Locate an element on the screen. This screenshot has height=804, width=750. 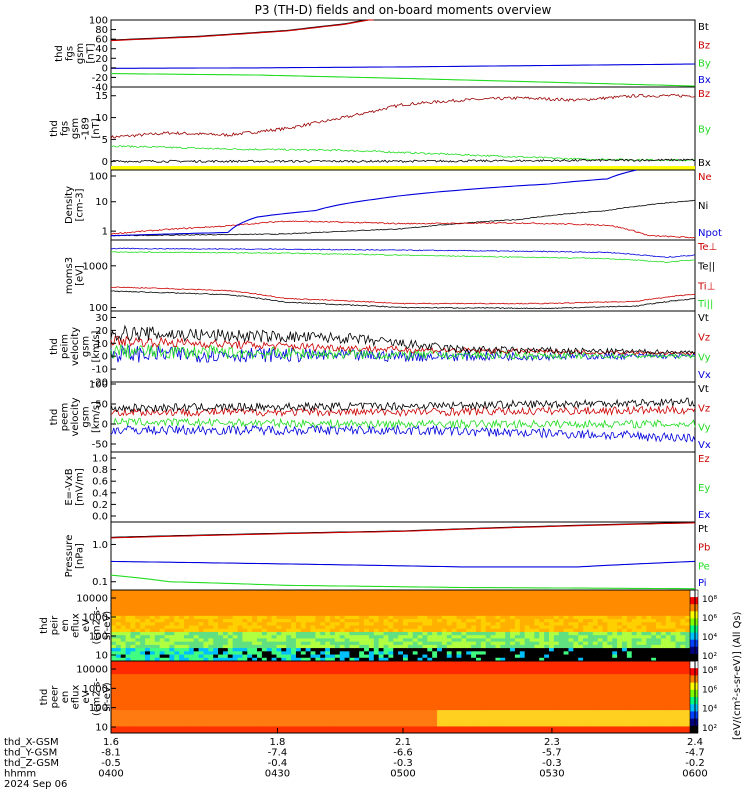
colorbar-tick-label: 10⁸ is located at coordinates (709, 671).